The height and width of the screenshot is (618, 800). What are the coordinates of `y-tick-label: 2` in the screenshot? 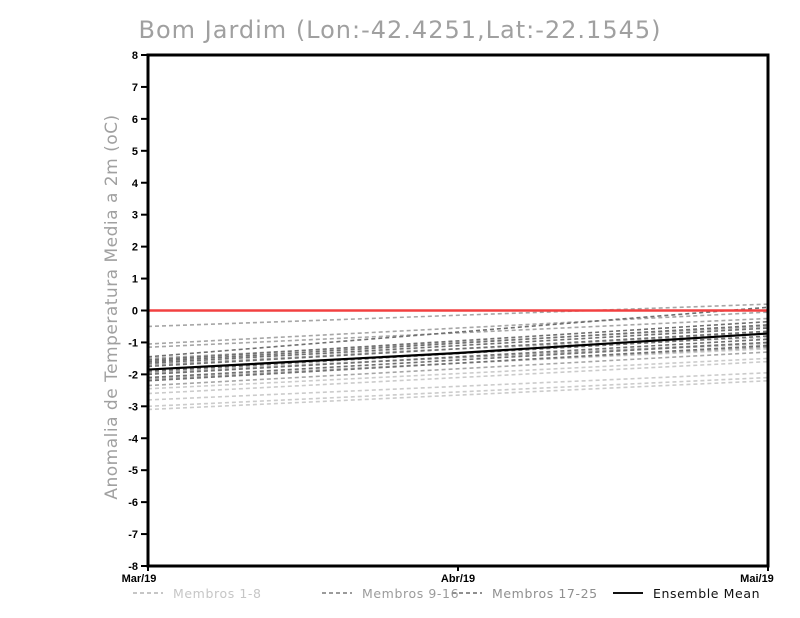 It's located at (135, 248).